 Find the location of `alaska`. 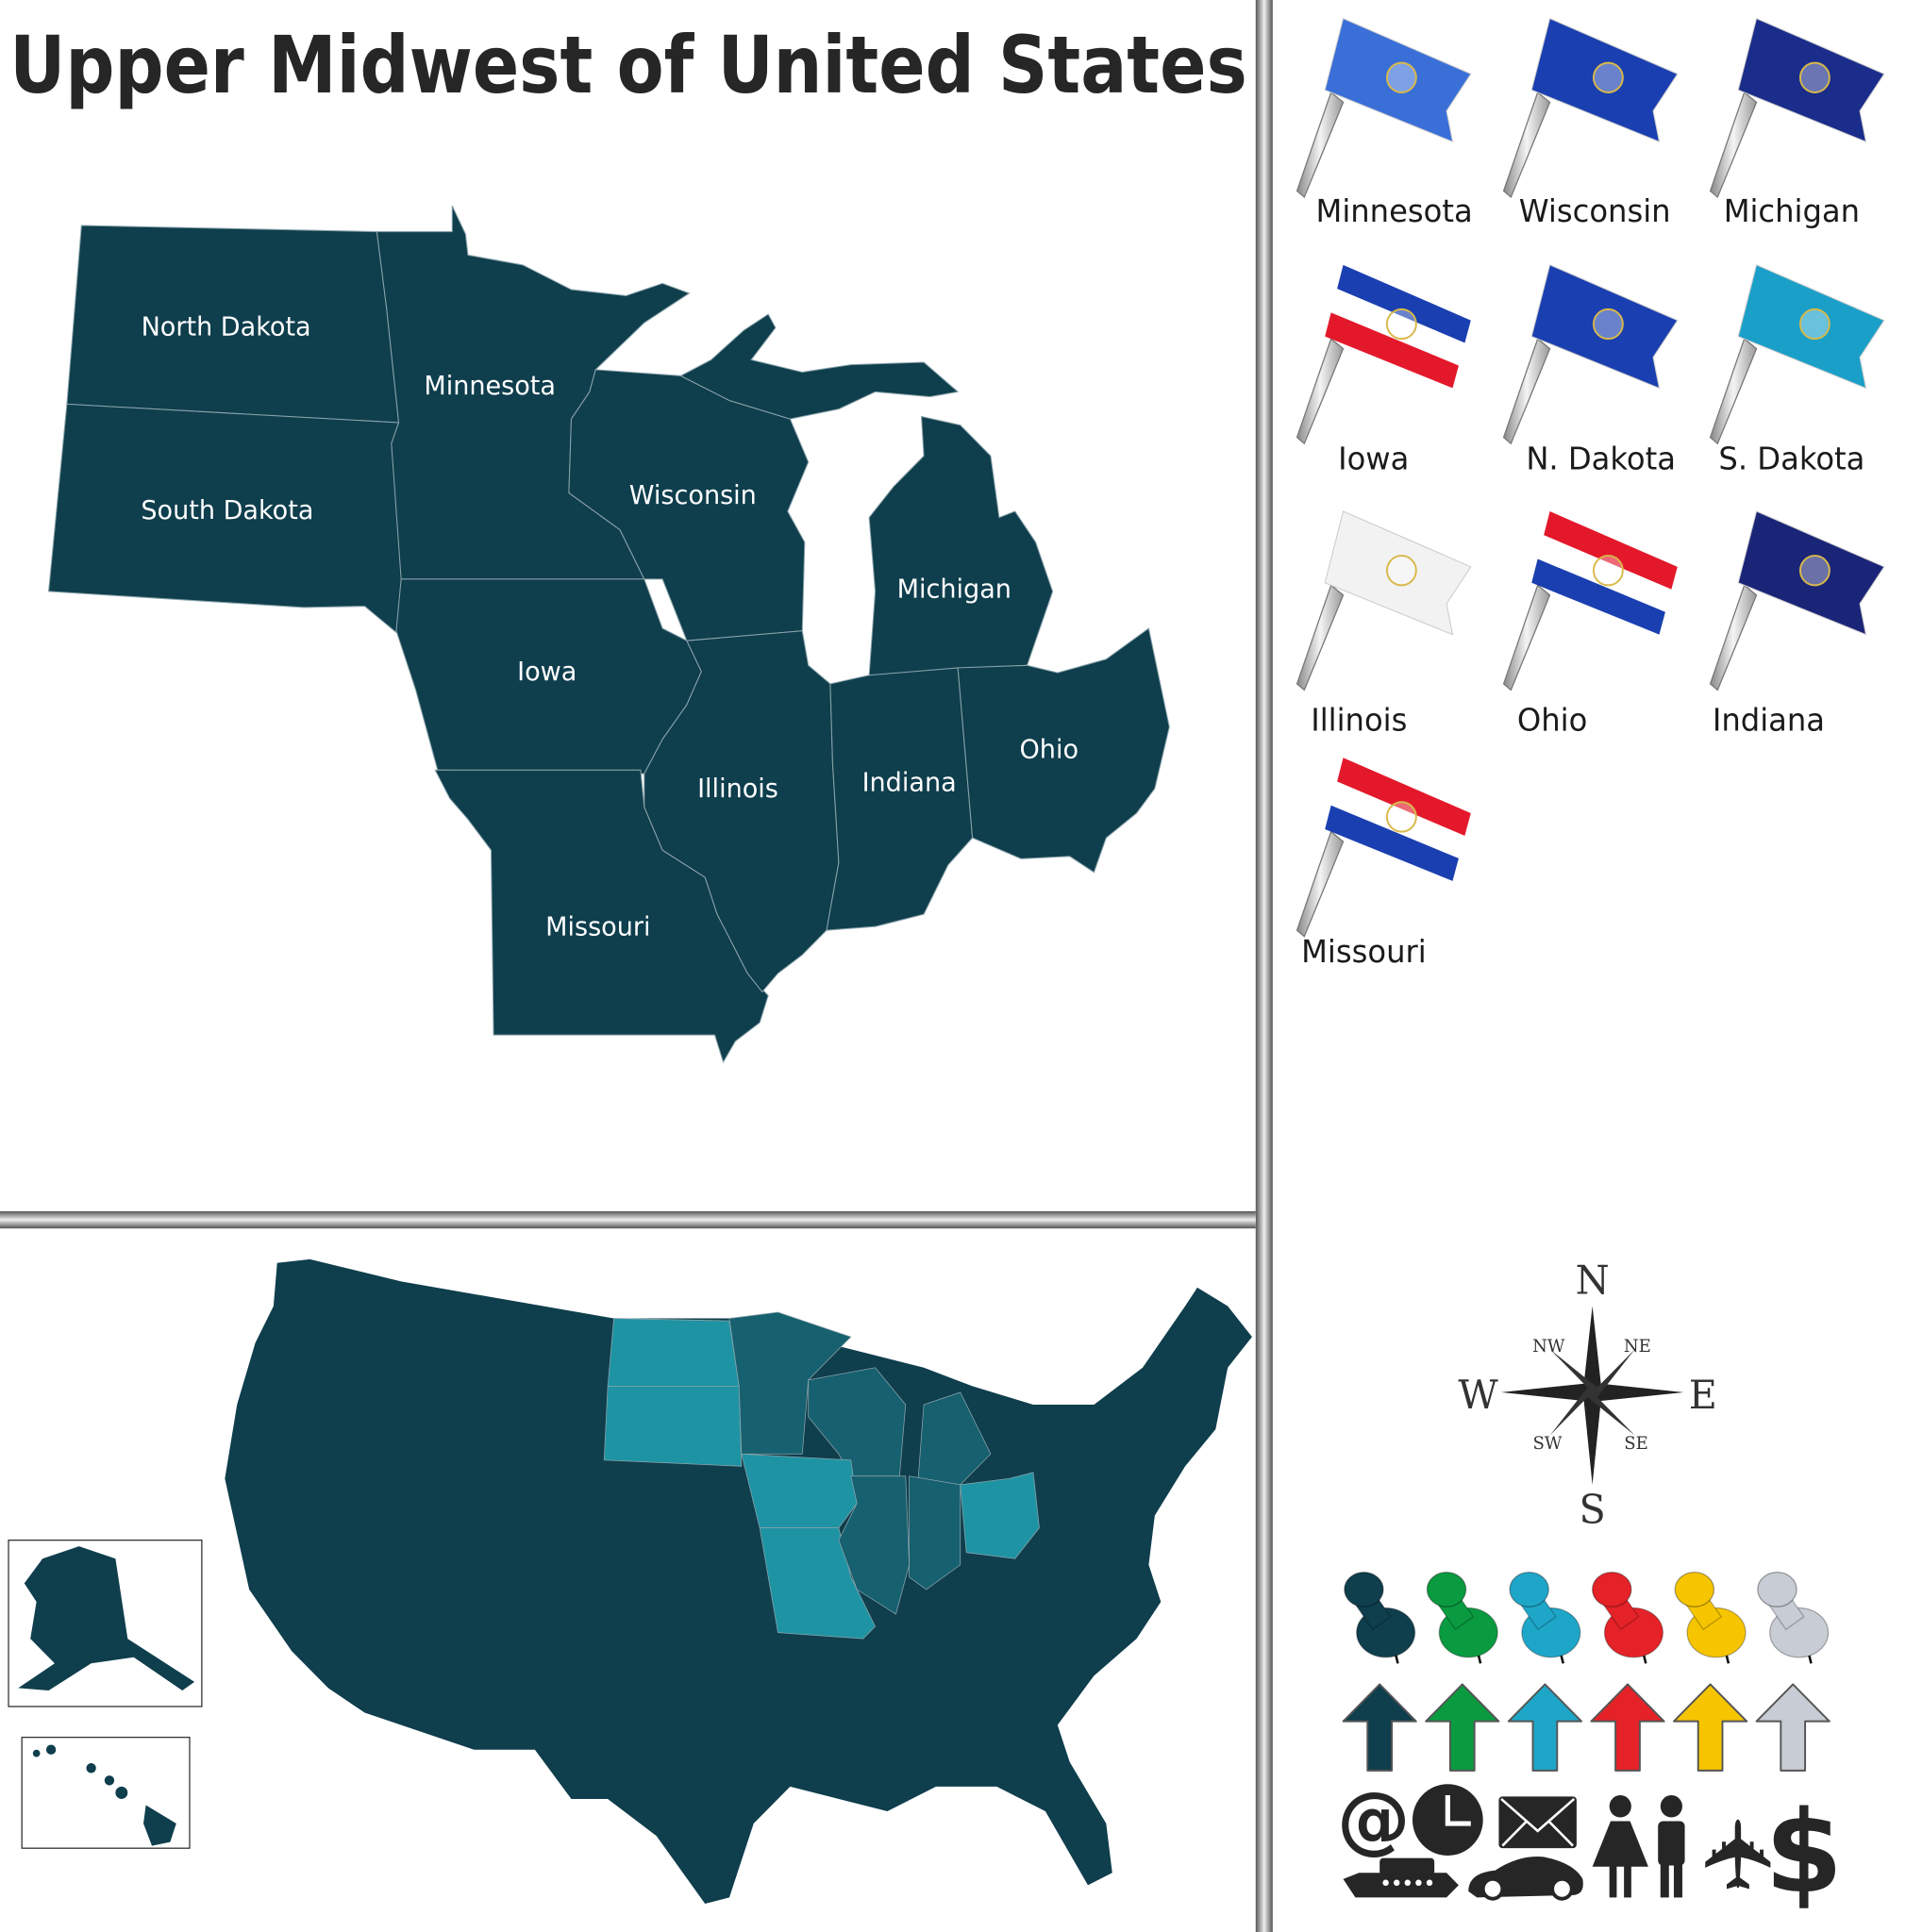

alaska is located at coordinates (106, 1618).